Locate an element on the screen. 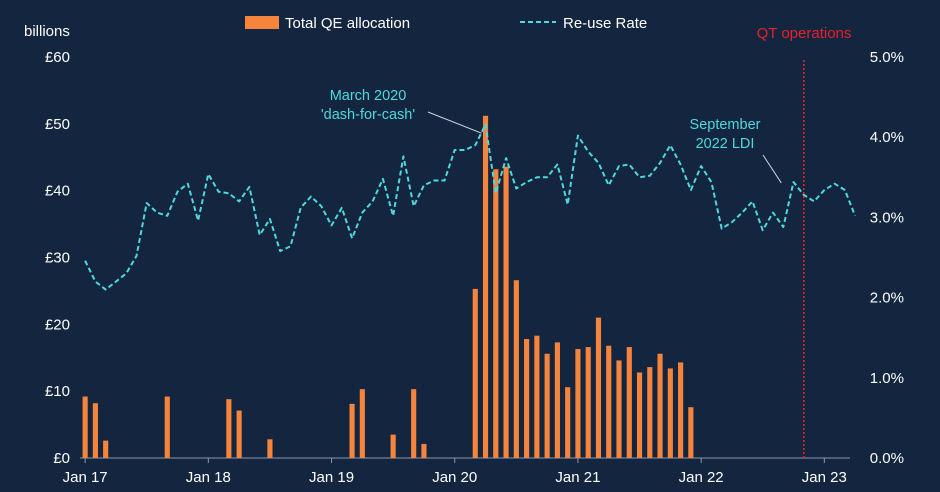 The height and width of the screenshot is (492, 940). y-right-tick-label: 2.0% is located at coordinates (887, 298).